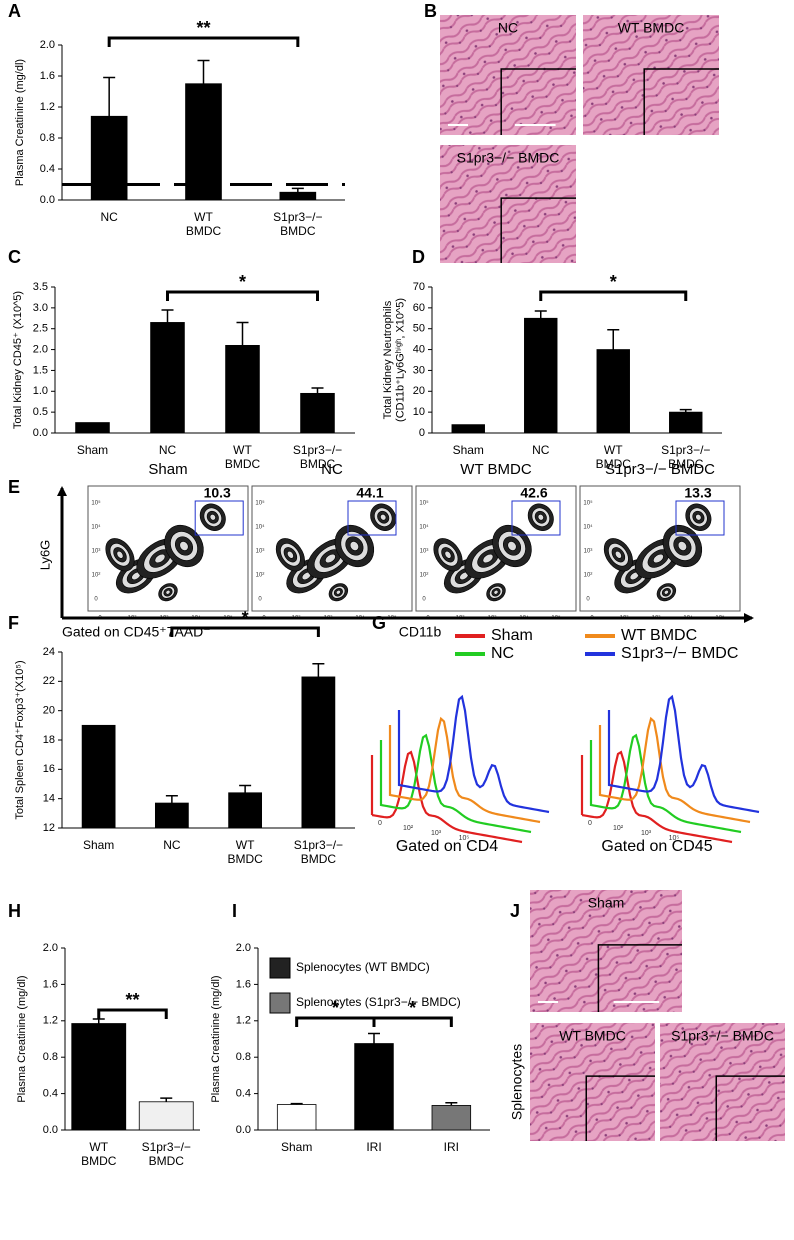  What do you see at coordinates (234, 911) in the screenshot?
I see `panel-letter: I` at bounding box center [234, 911].